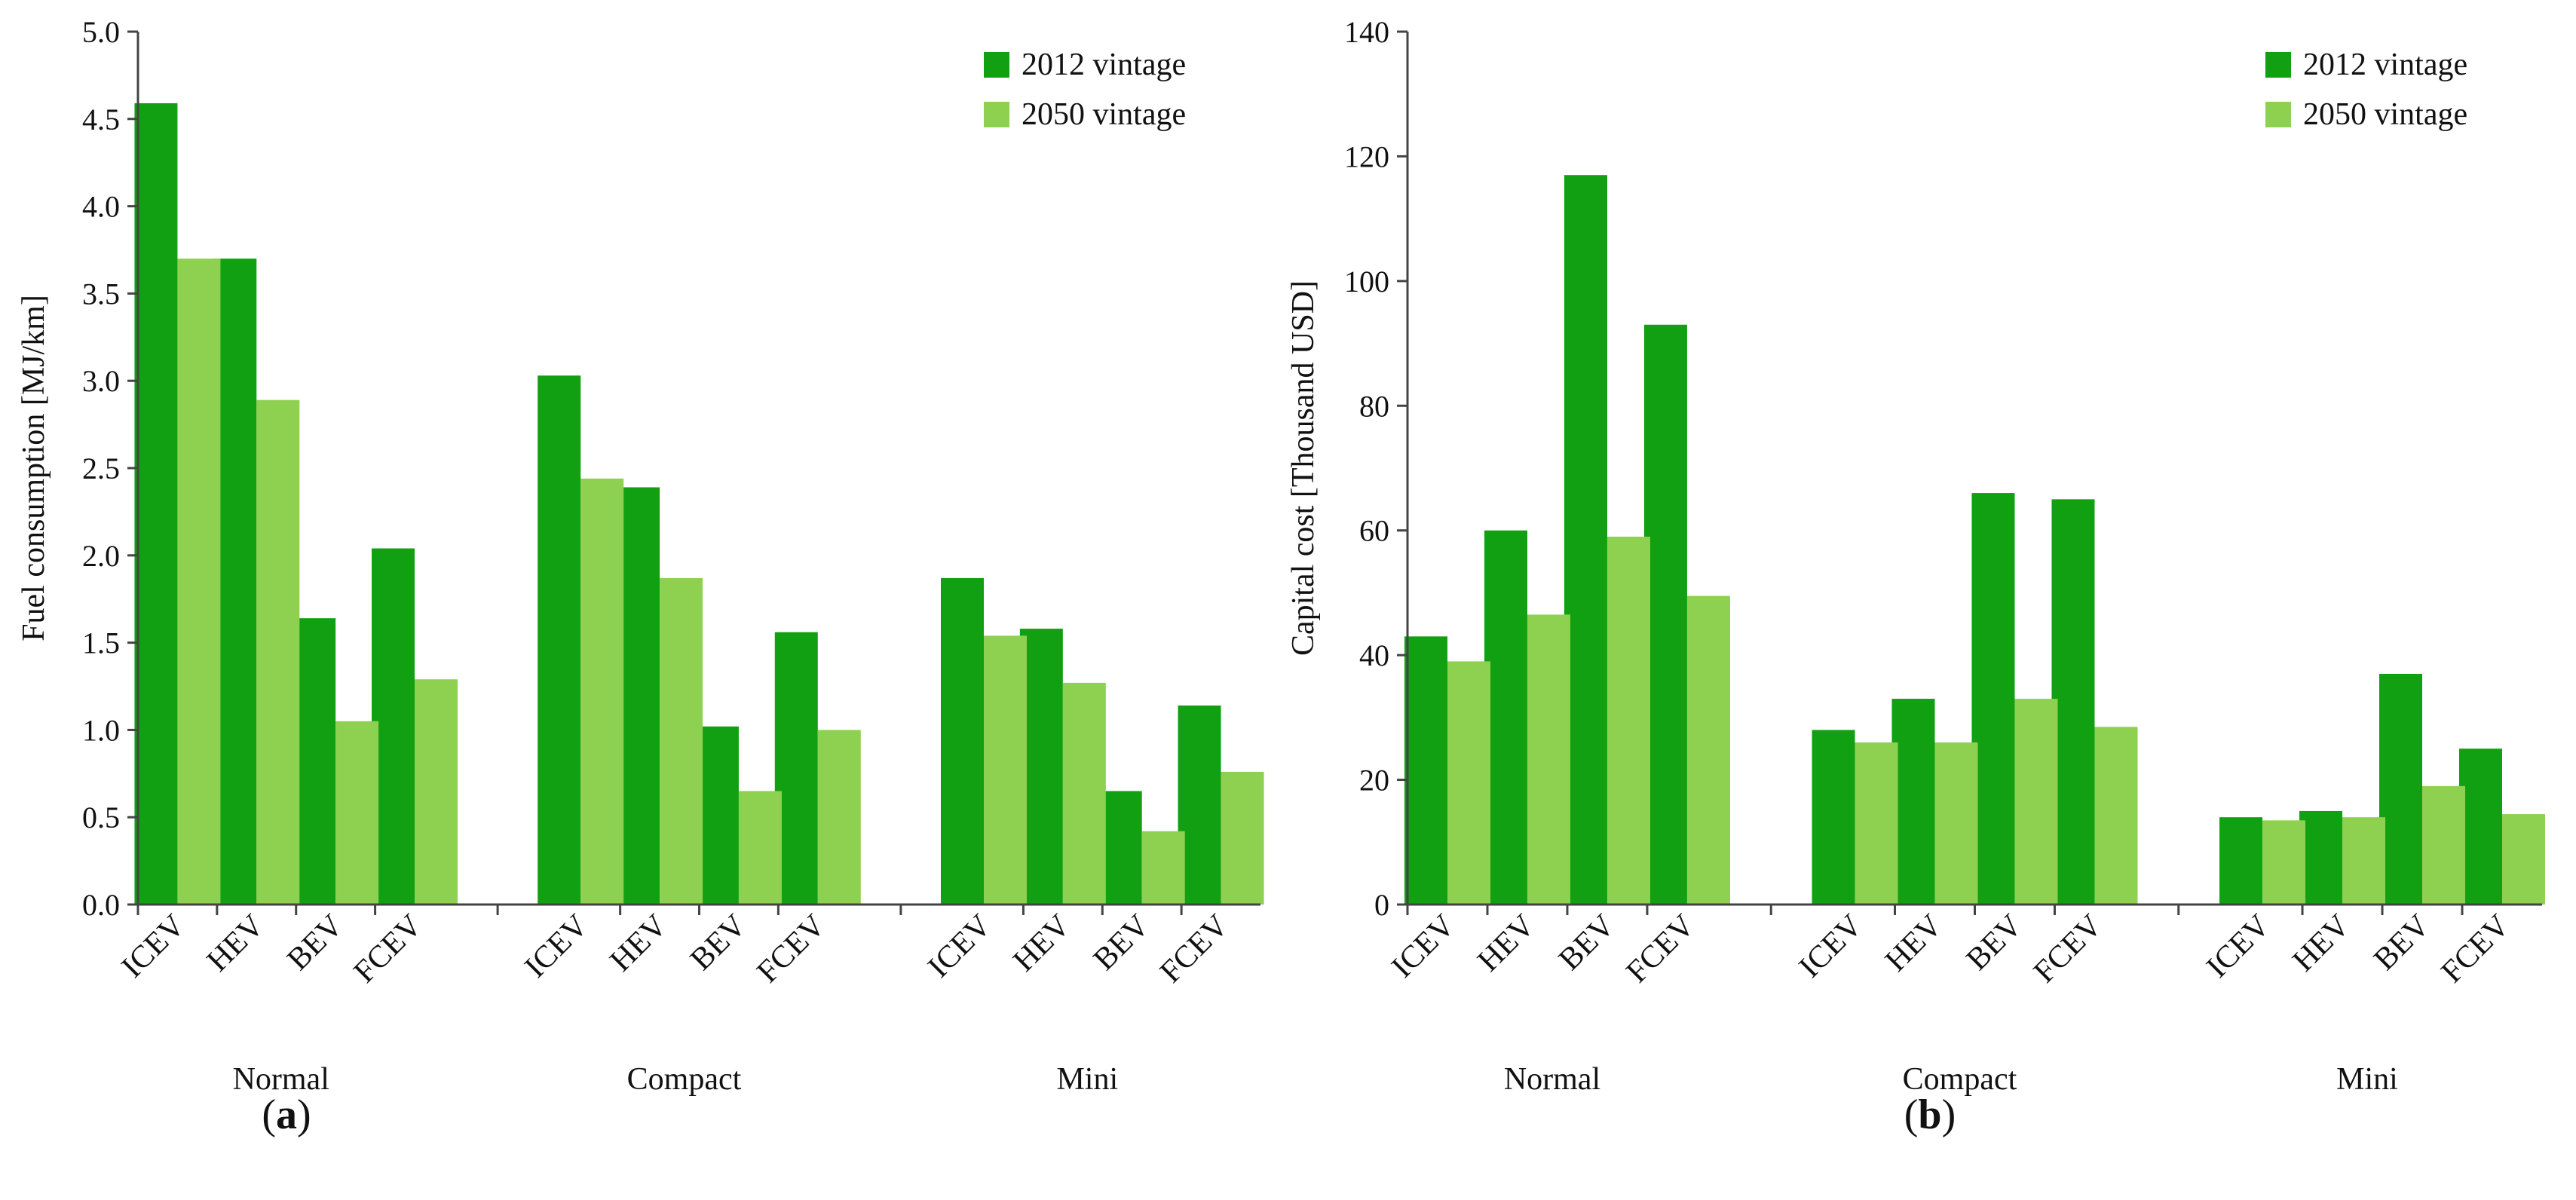 The height and width of the screenshot is (1200, 2576). Describe the element at coordinates (286, 1114) in the screenshot. I see `panel-label: (a)` at that location.